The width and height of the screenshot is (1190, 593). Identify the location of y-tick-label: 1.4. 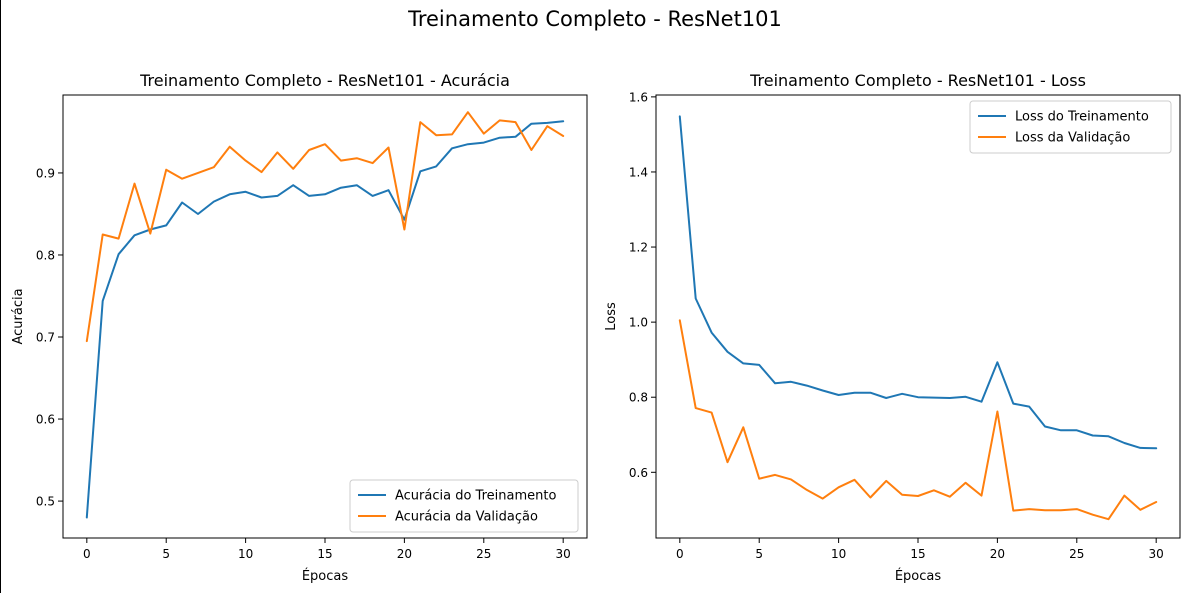
(638, 172).